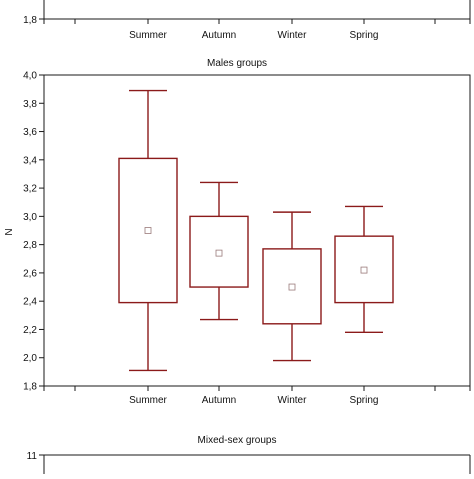  What do you see at coordinates (293, 400) in the screenshot?
I see `p2-x-tick-label: Winter` at bounding box center [293, 400].